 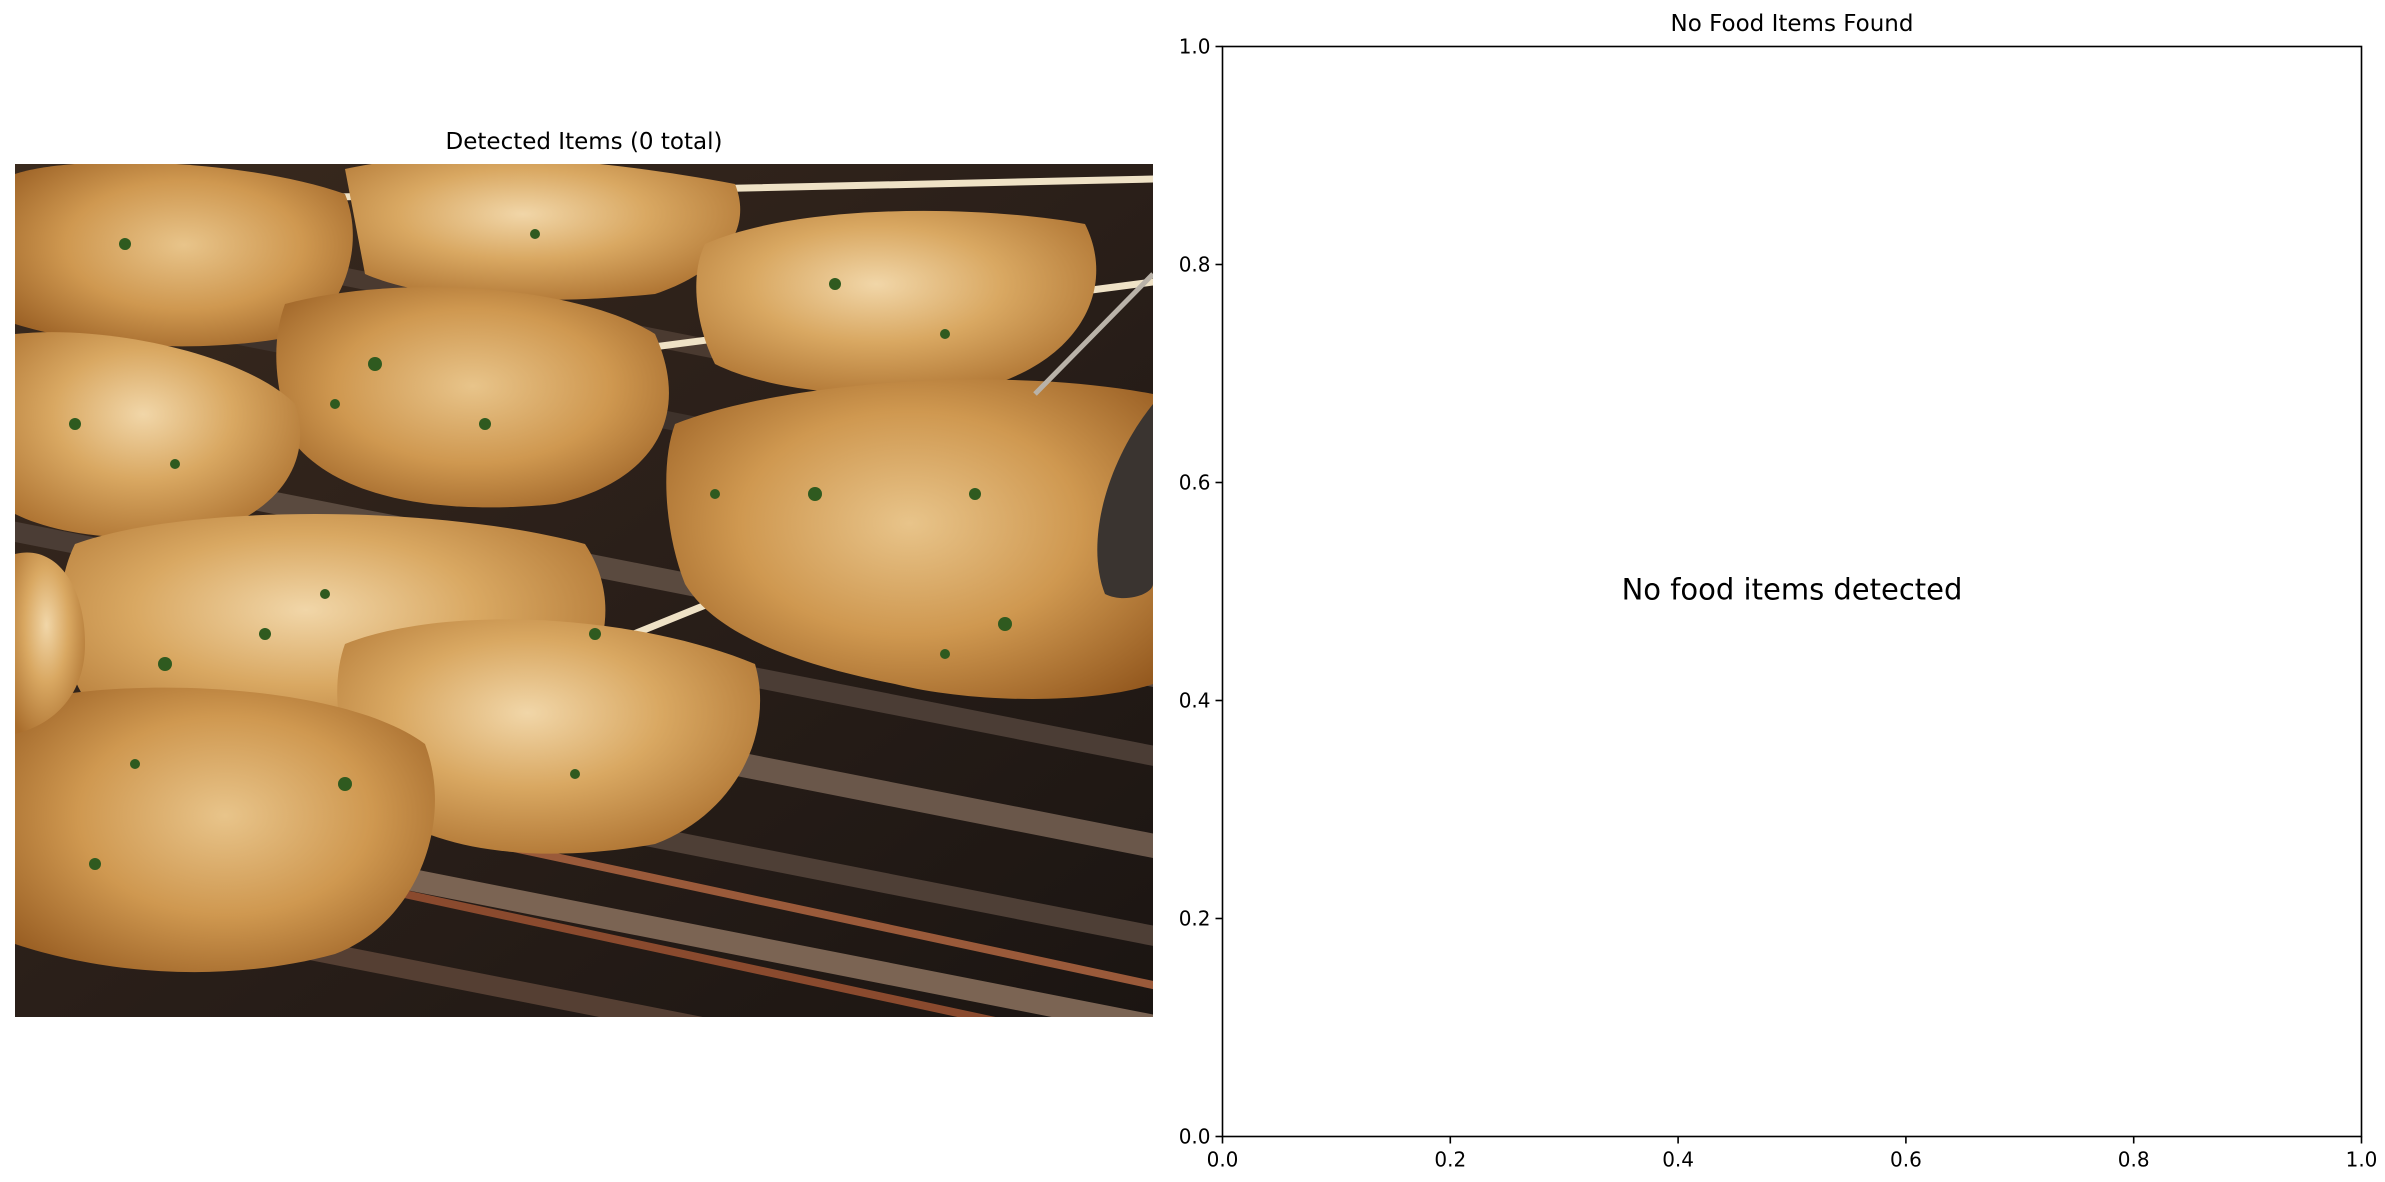 What do you see at coordinates (1906, 1160) in the screenshot?
I see `x-tick-label: 0.6` at bounding box center [1906, 1160].